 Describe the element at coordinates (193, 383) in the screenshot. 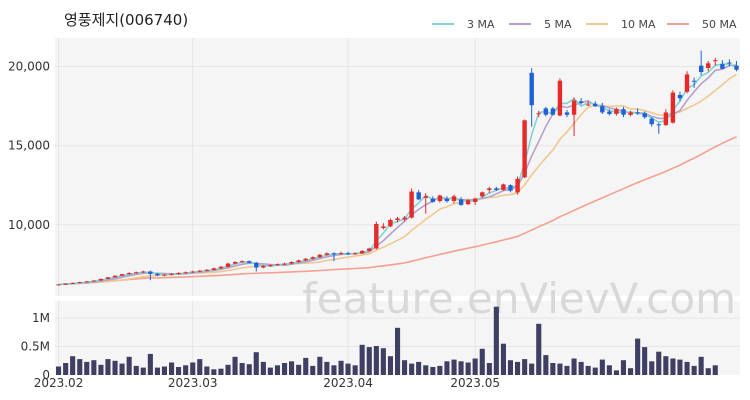

I see `date-tick-label: 2023.03` at that location.